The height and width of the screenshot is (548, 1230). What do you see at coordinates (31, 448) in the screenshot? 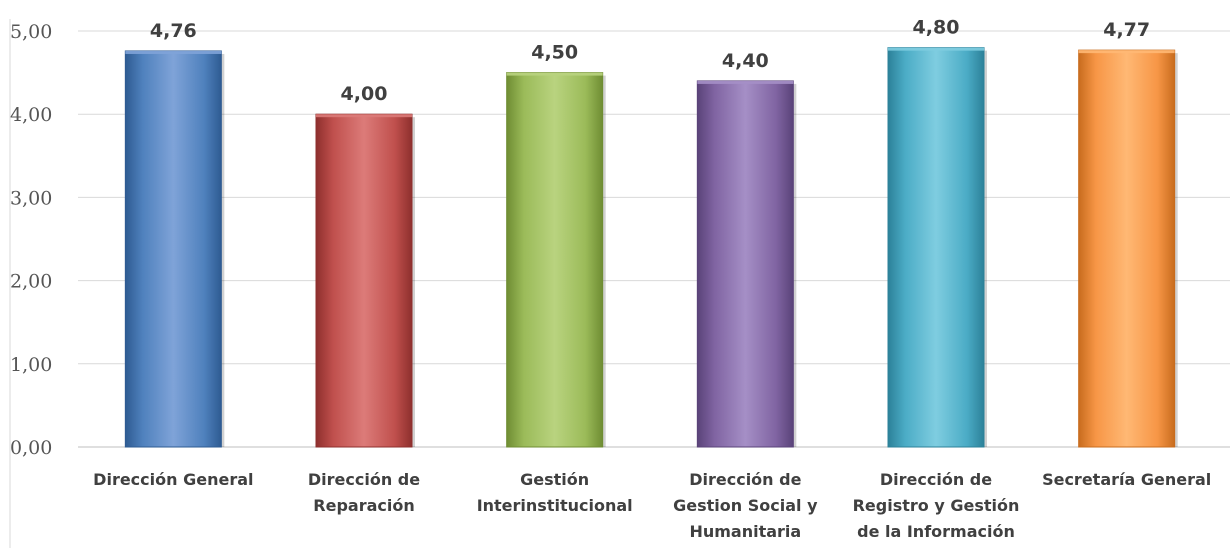
I see `y-tick-label: 0,00` at bounding box center [31, 448].